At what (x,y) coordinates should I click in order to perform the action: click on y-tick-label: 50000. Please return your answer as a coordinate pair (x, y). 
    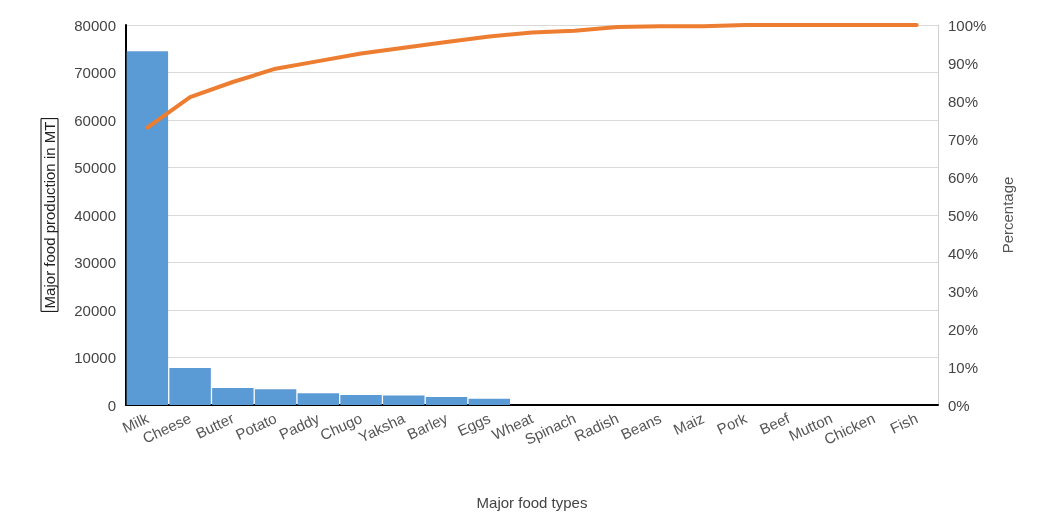
    Looking at the image, I should click on (95, 167).